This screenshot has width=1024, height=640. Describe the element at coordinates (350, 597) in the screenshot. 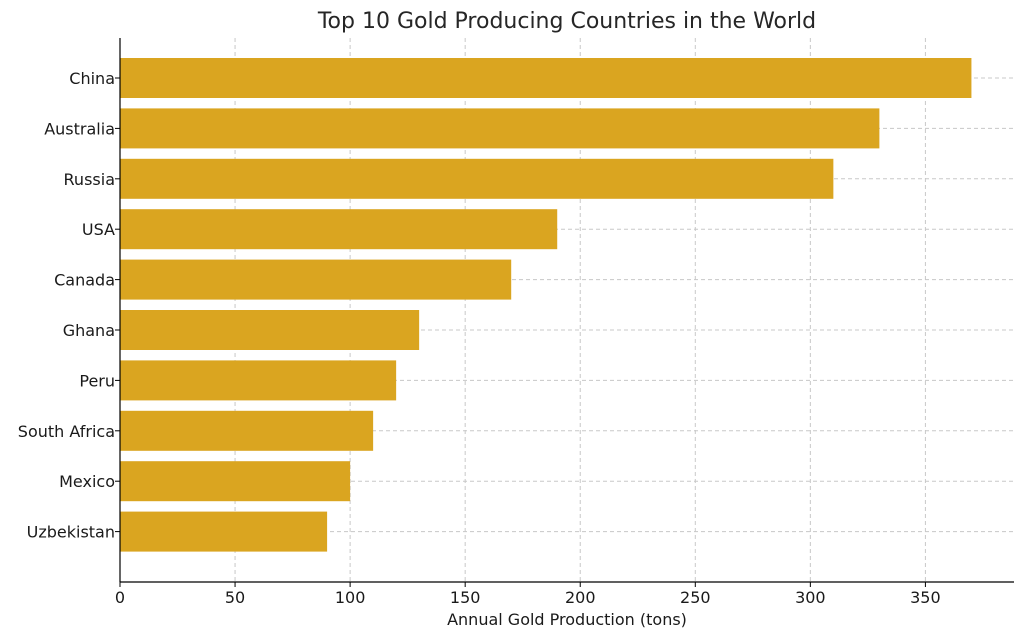

I see `x-tick-label: 100` at that location.